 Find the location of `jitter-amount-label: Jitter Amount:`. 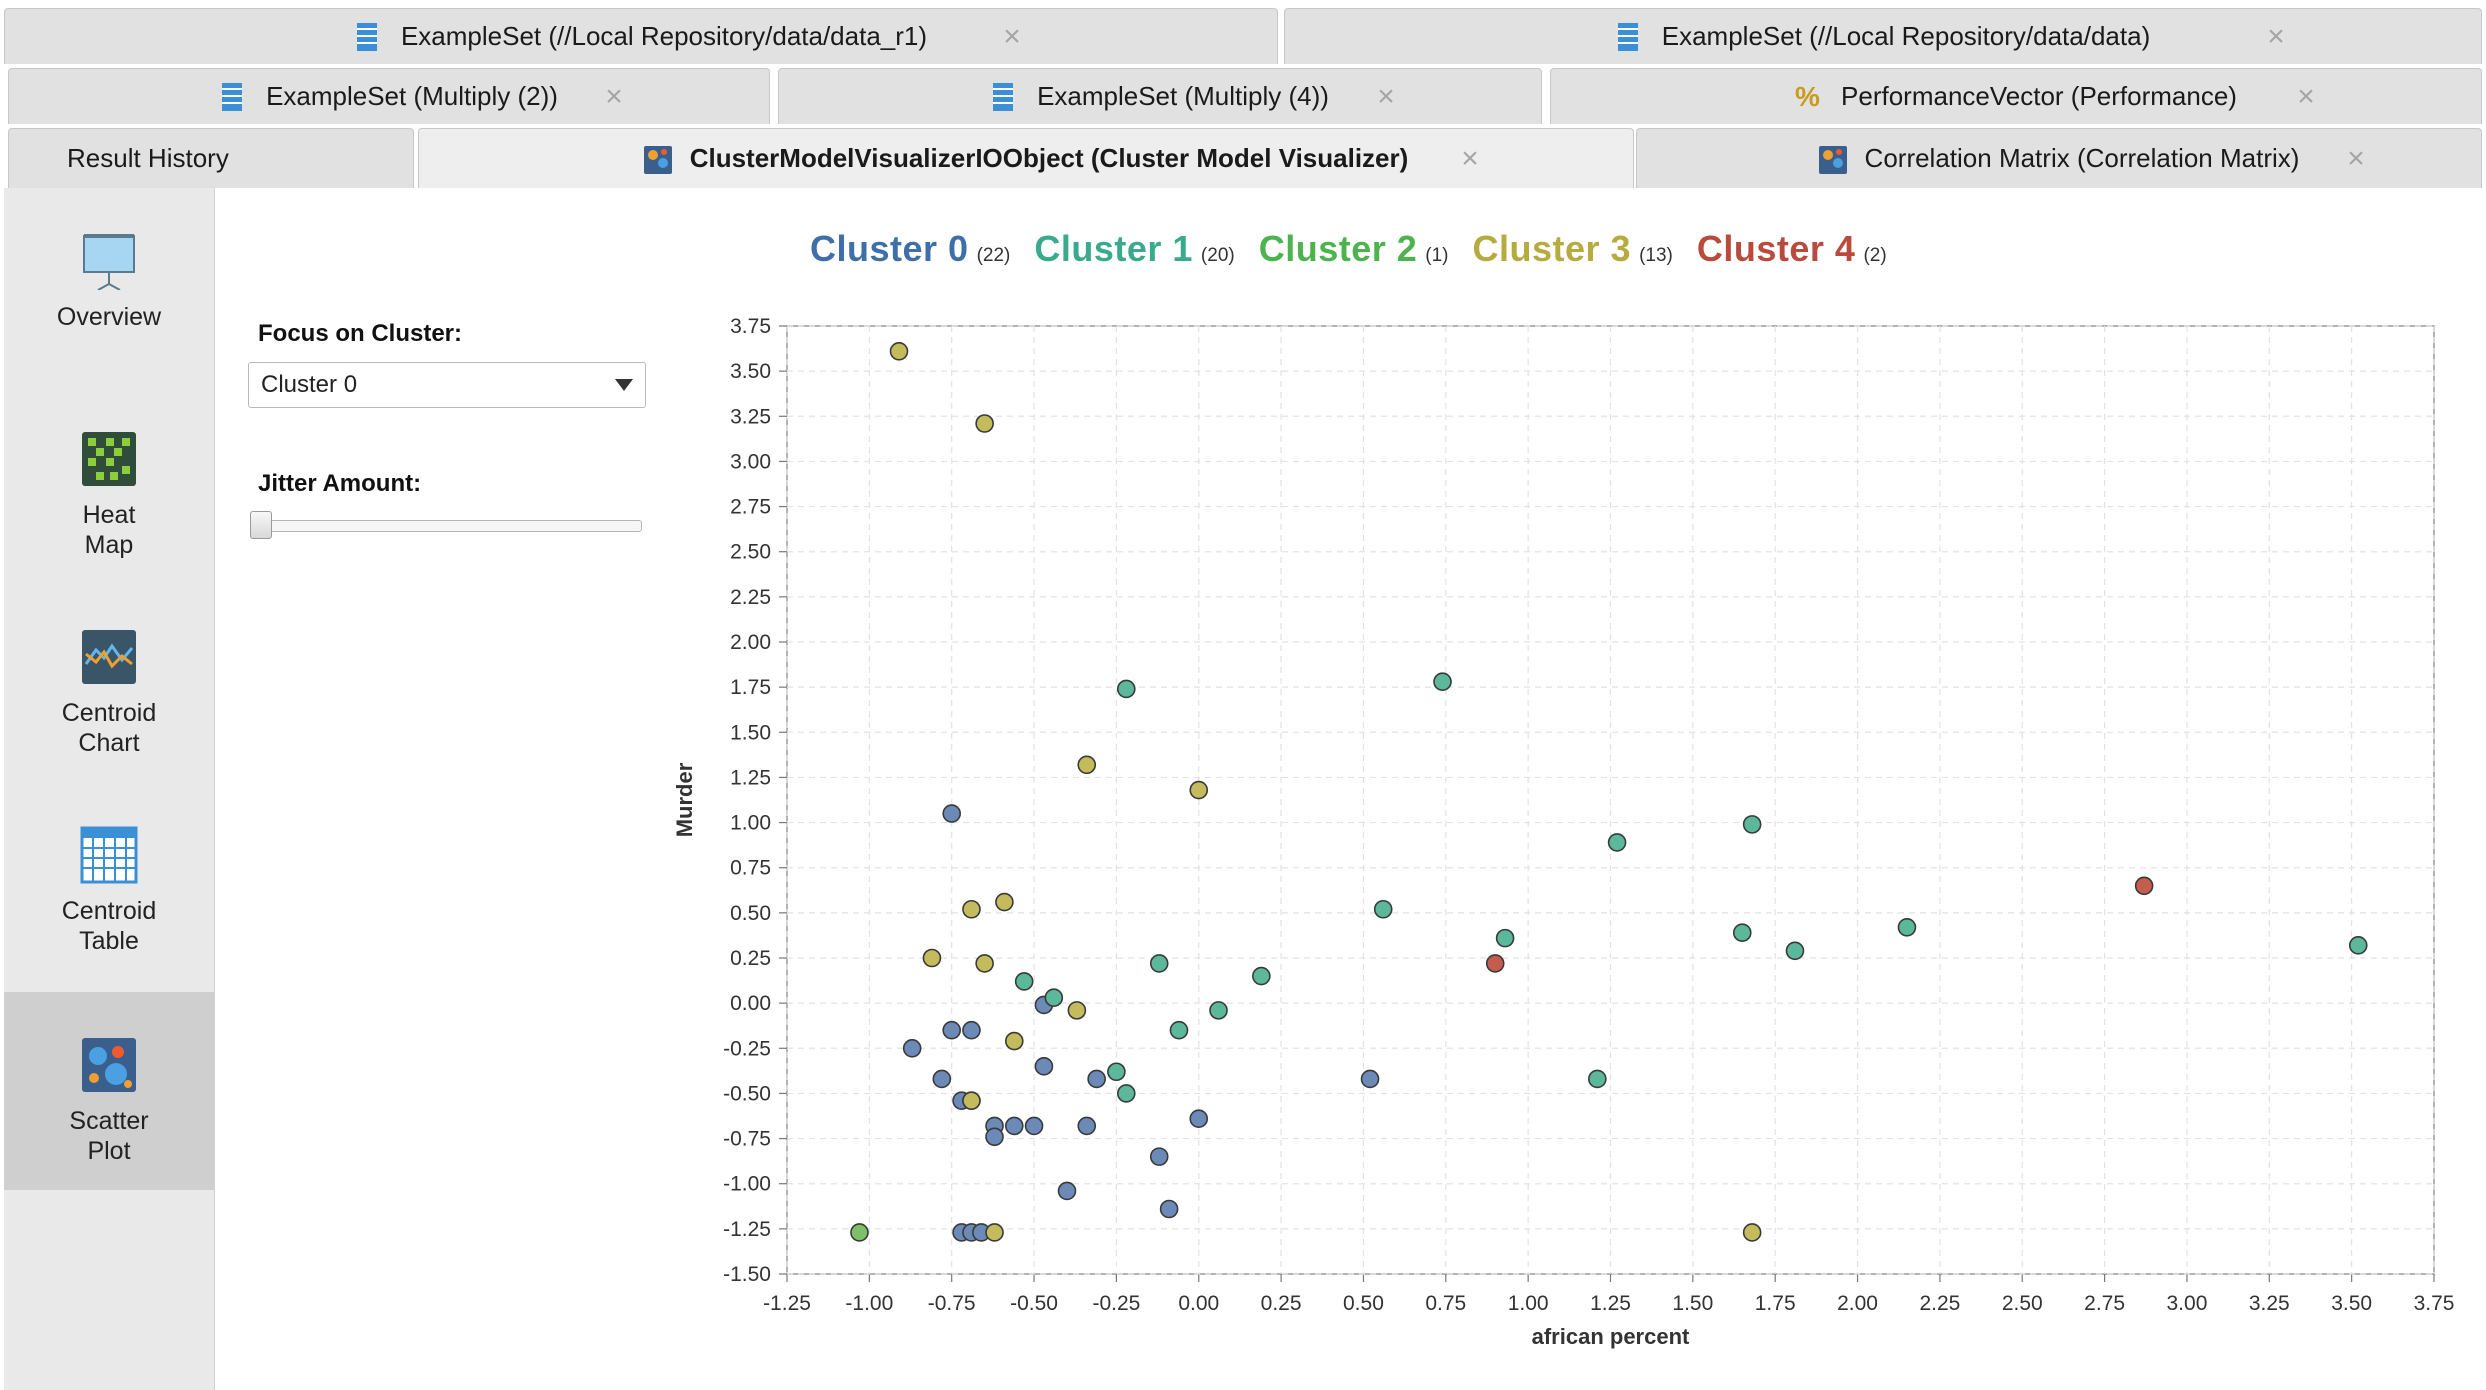

jitter-amount-label: Jitter Amount: is located at coordinates (340, 483).